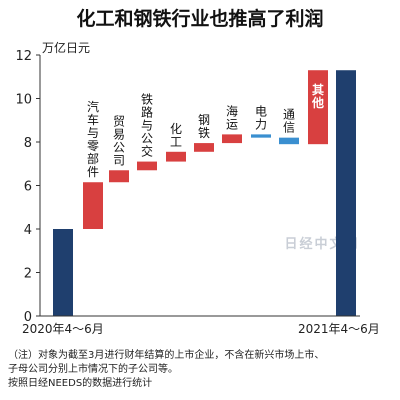 This screenshot has height=400, width=400. What do you see at coordinates (119, 140) in the screenshot?
I see `category-label: 贸易公司` at bounding box center [119, 140].